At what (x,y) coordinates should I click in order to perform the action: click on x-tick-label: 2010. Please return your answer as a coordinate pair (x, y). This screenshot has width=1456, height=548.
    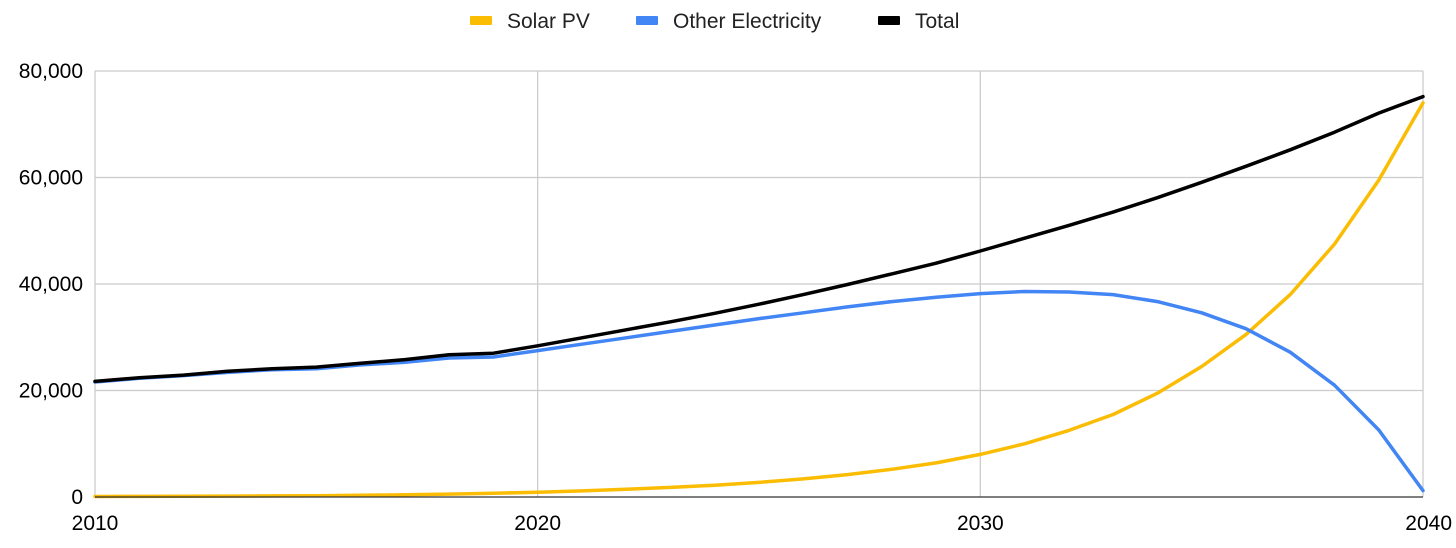
    Looking at the image, I should click on (95, 523).